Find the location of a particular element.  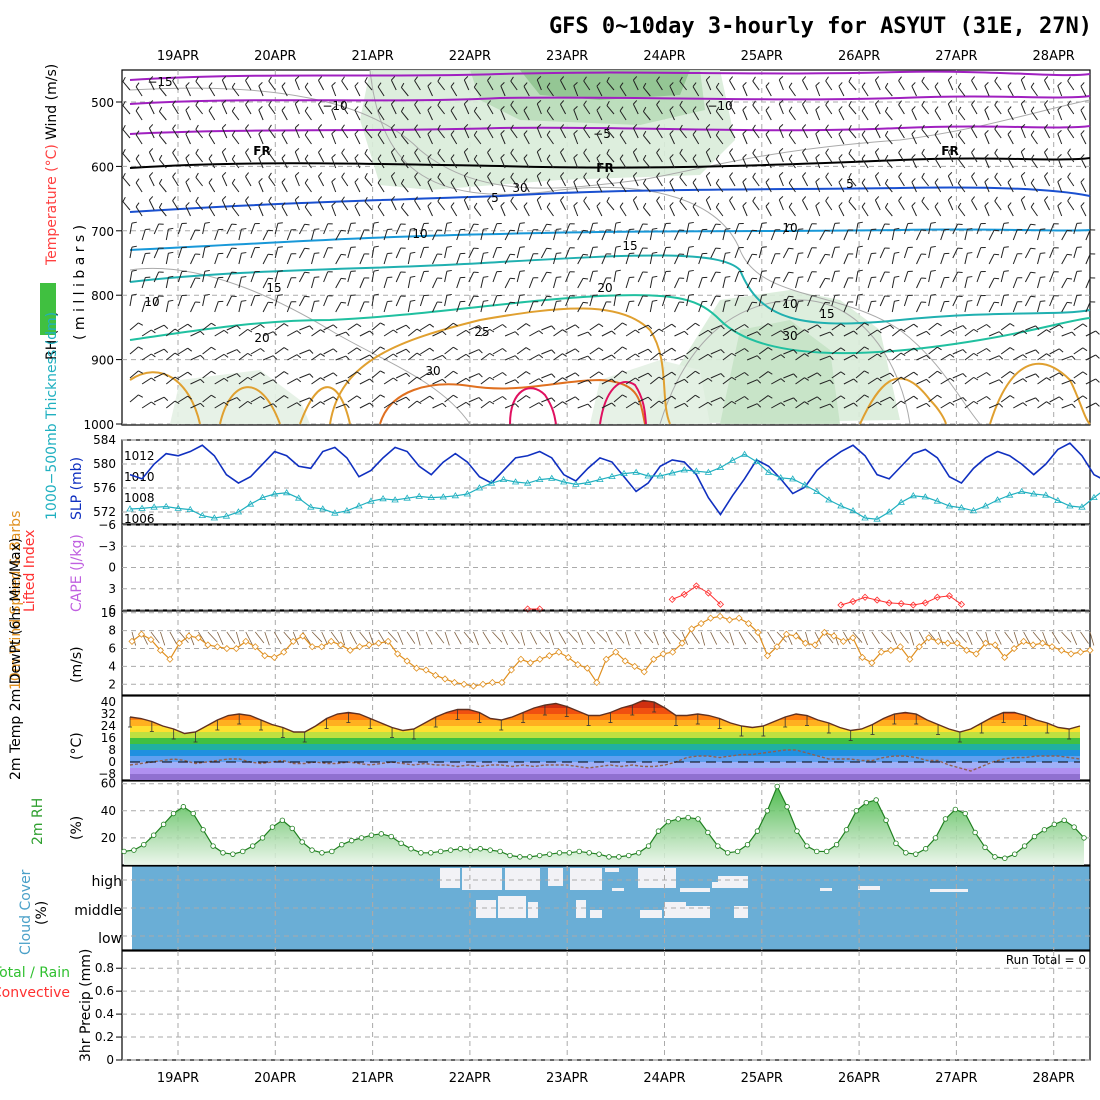

contour-label: 15 is located at coordinates (273, 288).